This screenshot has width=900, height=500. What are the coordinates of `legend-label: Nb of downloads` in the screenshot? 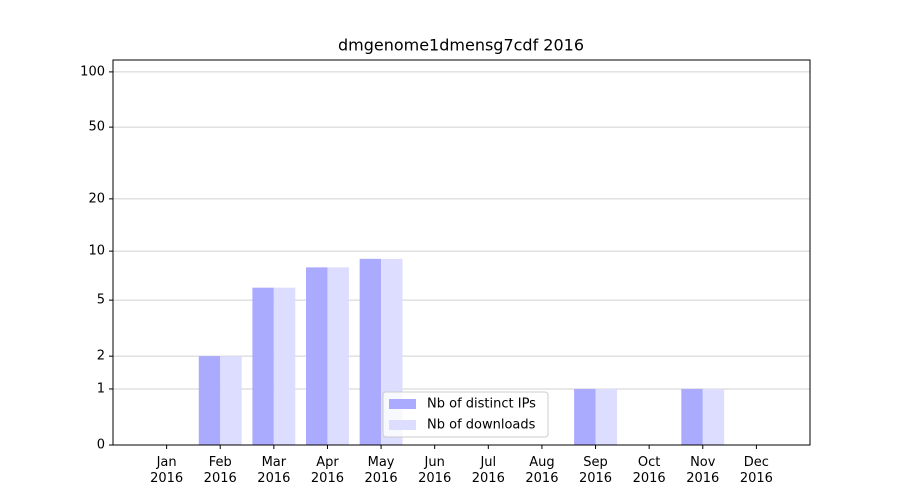 It's located at (481, 425).